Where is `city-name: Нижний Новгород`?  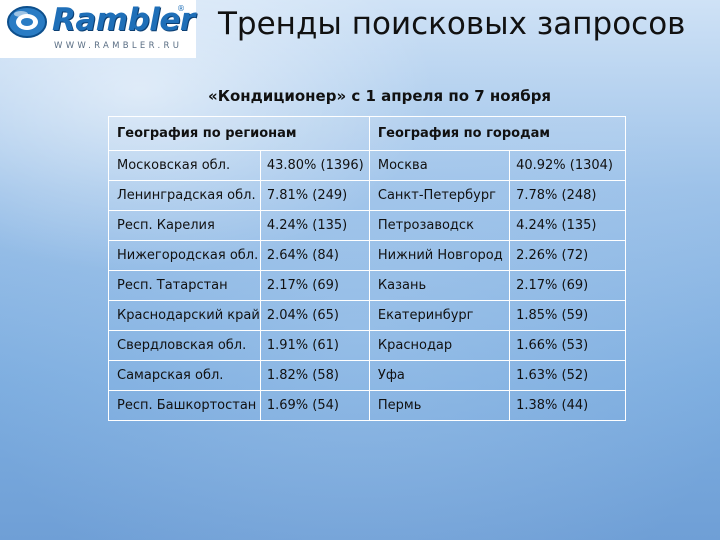 city-name: Нижний Новгород is located at coordinates (439, 255).